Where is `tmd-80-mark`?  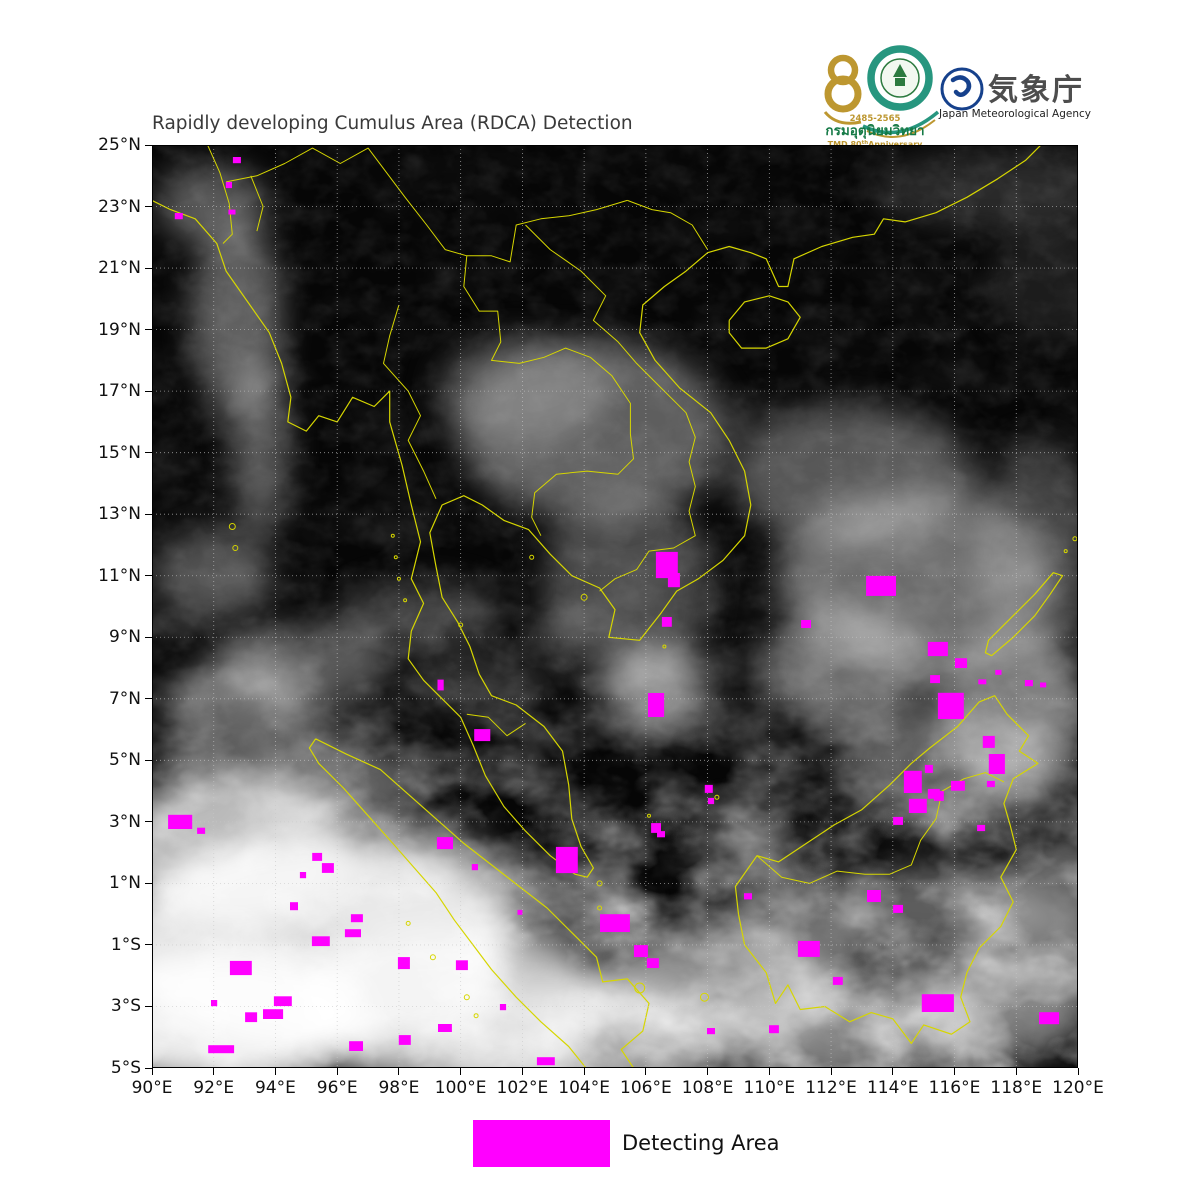
tmd-80-mark is located at coordinates (881, 91).